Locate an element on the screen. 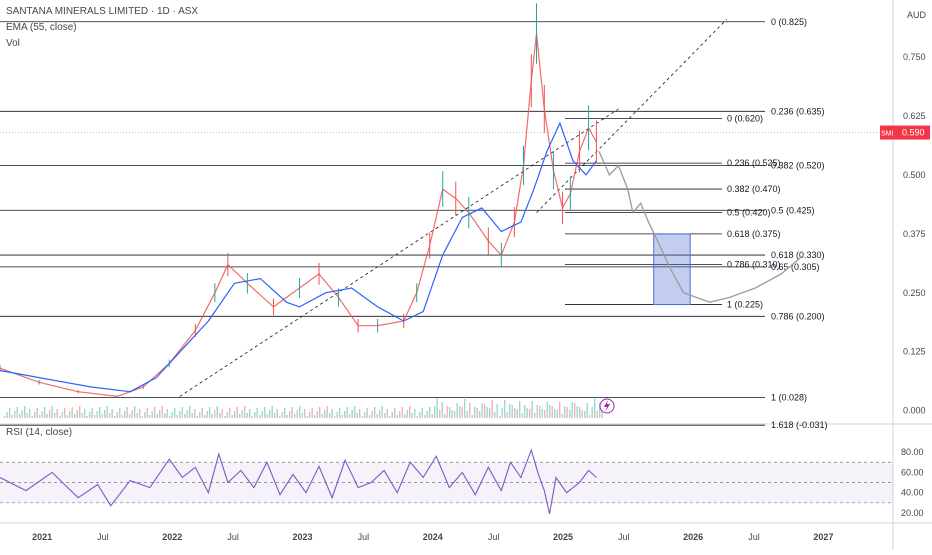 This screenshot has height=555, width=932. fib-short-label: 0 (0.620) is located at coordinates (745, 118).